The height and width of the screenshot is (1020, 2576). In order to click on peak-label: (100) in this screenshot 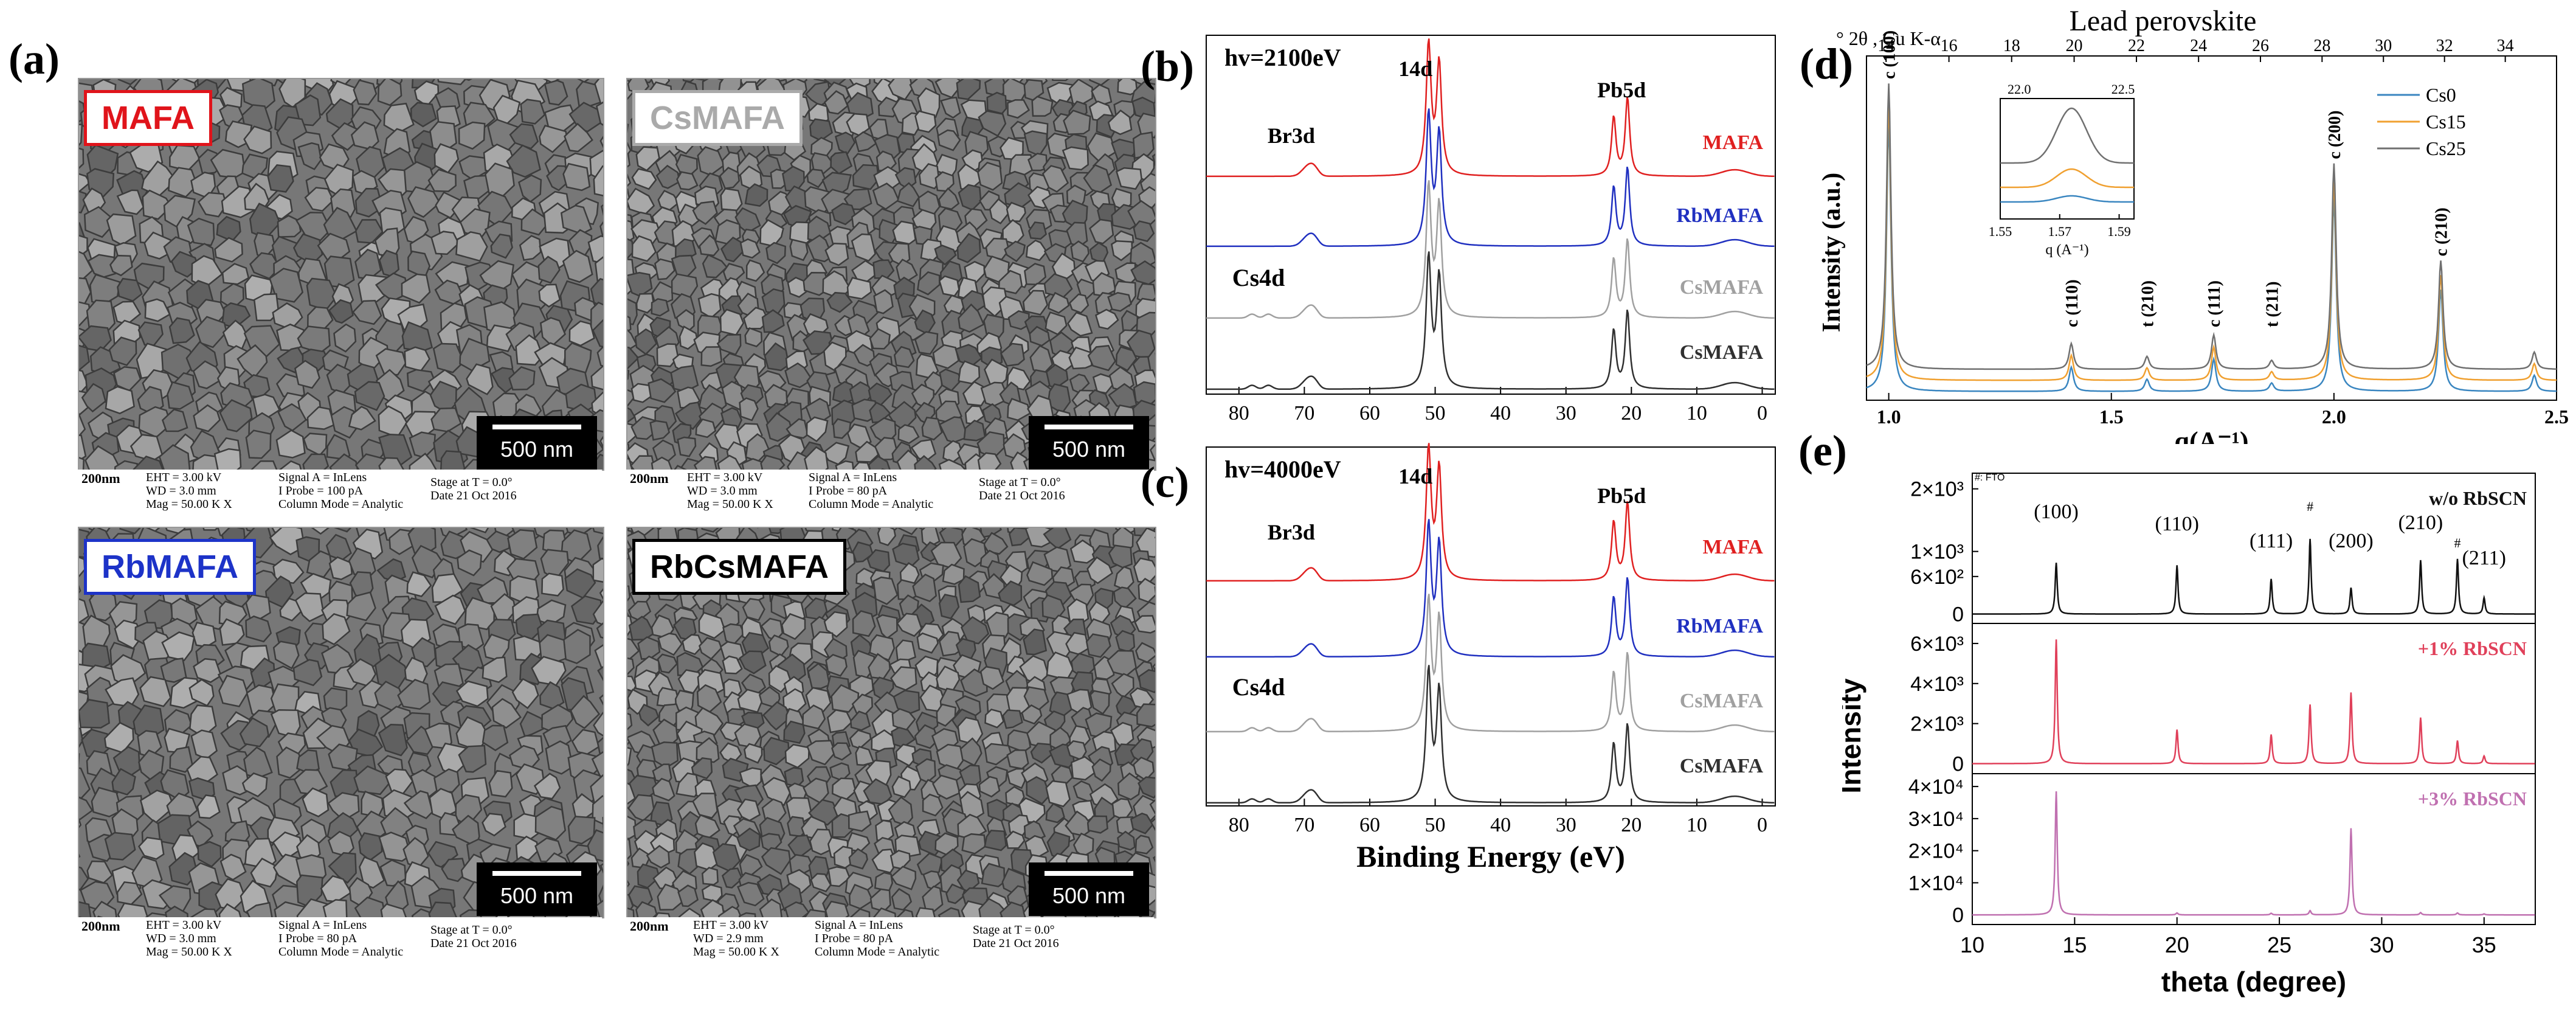, I will do `click(2056, 512)`.